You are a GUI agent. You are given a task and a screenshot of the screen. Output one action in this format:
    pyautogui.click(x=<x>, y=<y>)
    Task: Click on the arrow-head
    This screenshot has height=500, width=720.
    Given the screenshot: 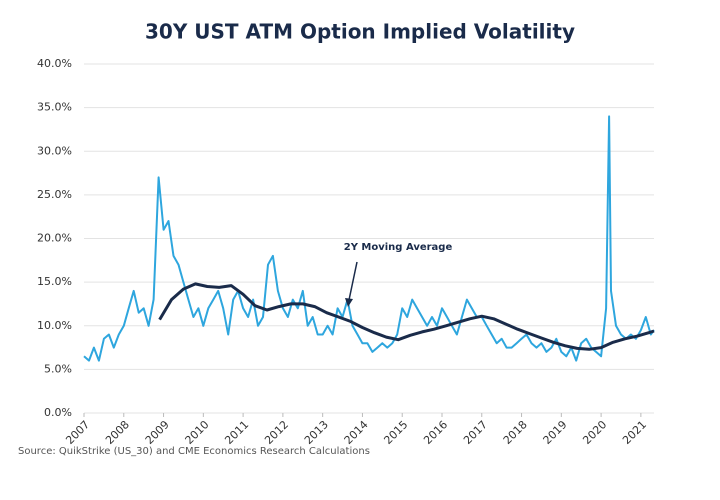 What is the action you would take?
    pyautogui.click(x=349, y=302)
    